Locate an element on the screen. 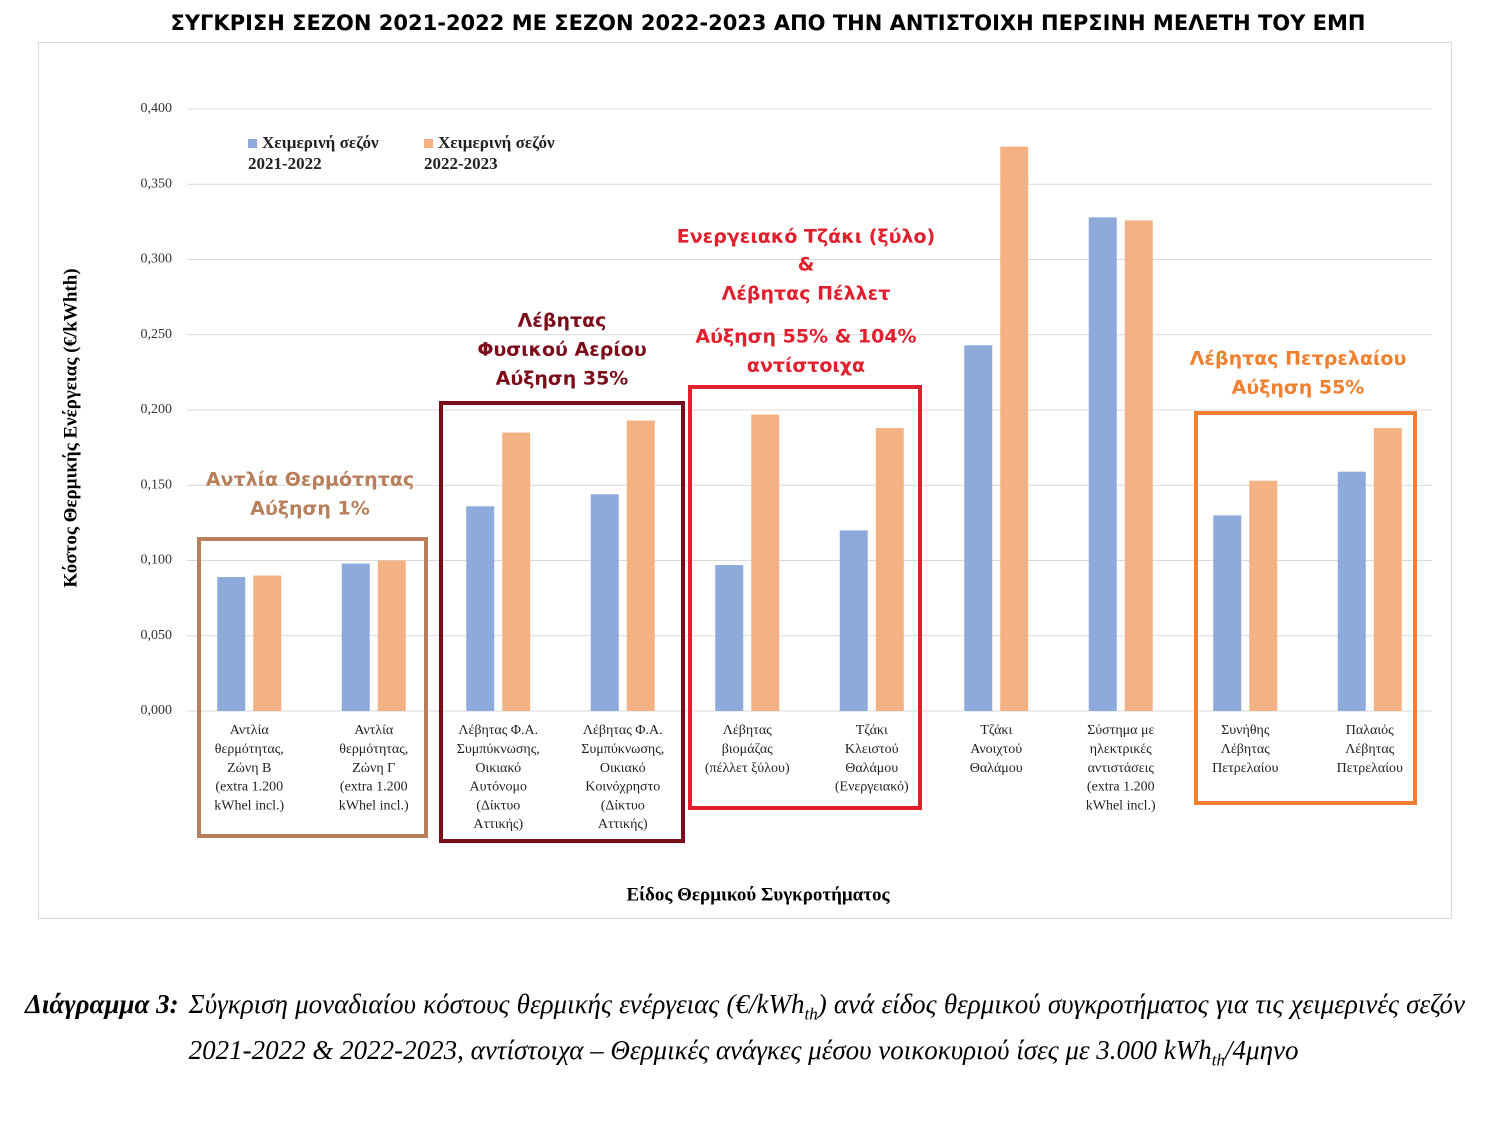 The height and width of the screenshot is (1125, 1504). annotation-text: Λέβητας is located at coordinates (562, 321).